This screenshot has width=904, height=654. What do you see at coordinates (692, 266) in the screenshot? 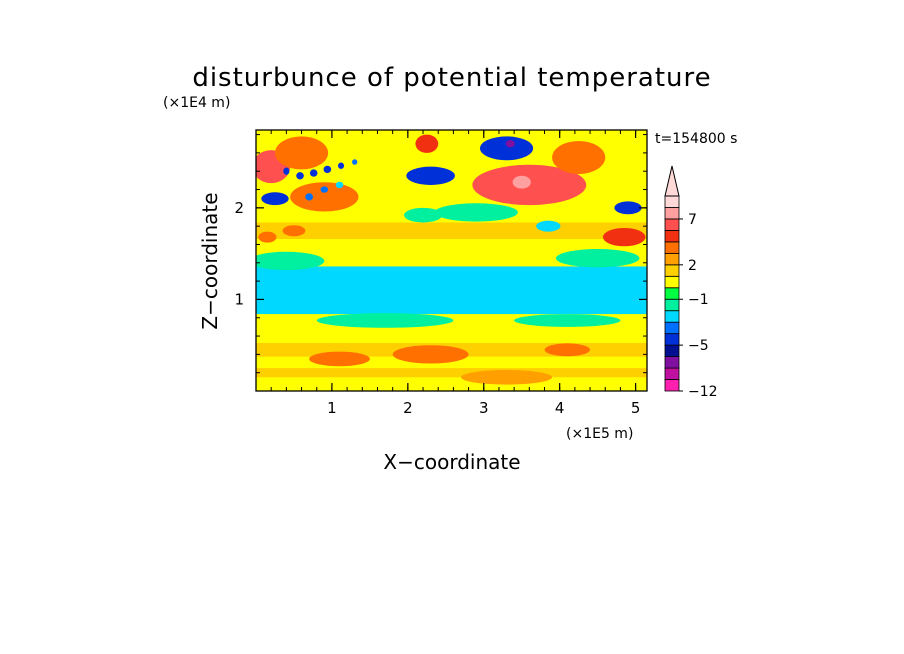
I see `colorbar-label: 2` at bounding box center [692, 266].